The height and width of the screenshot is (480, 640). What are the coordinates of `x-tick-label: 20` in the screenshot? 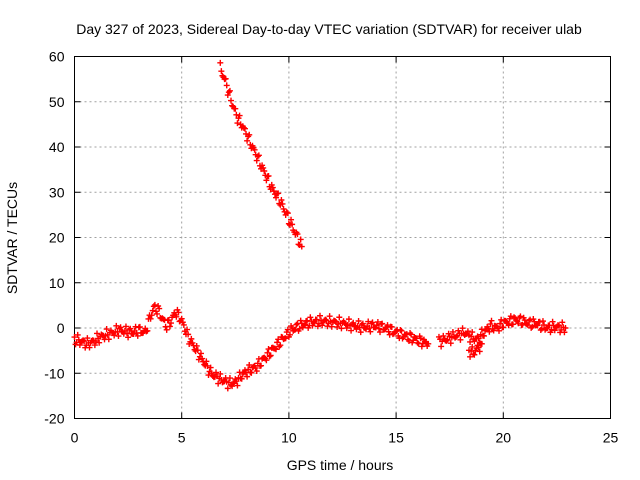 It's located at (504, 438).